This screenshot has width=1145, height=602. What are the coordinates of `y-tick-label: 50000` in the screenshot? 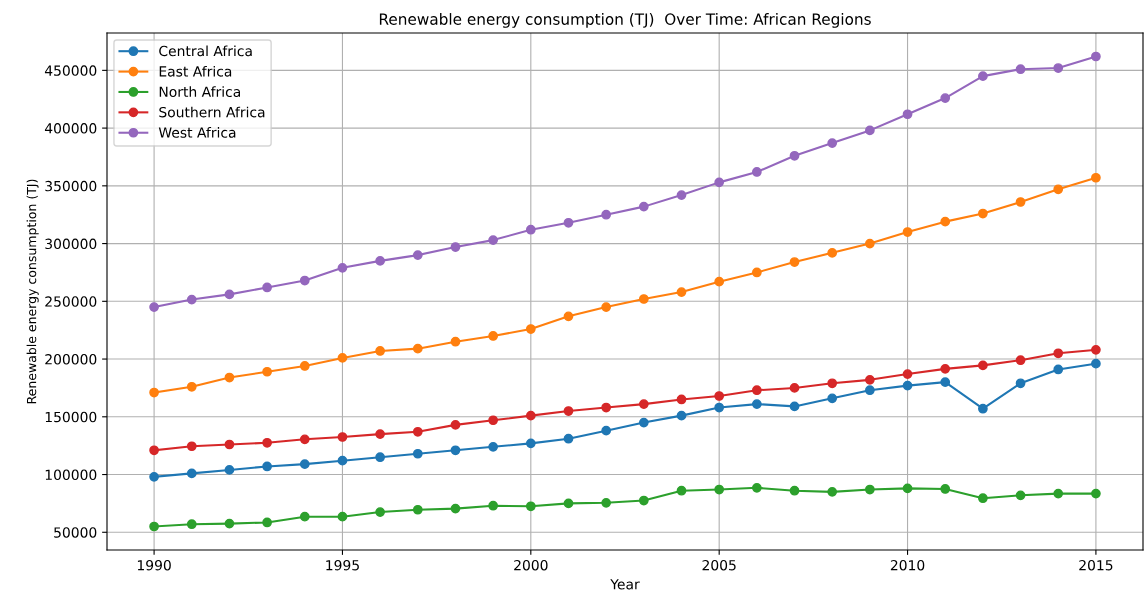 It's located at (75, 532).